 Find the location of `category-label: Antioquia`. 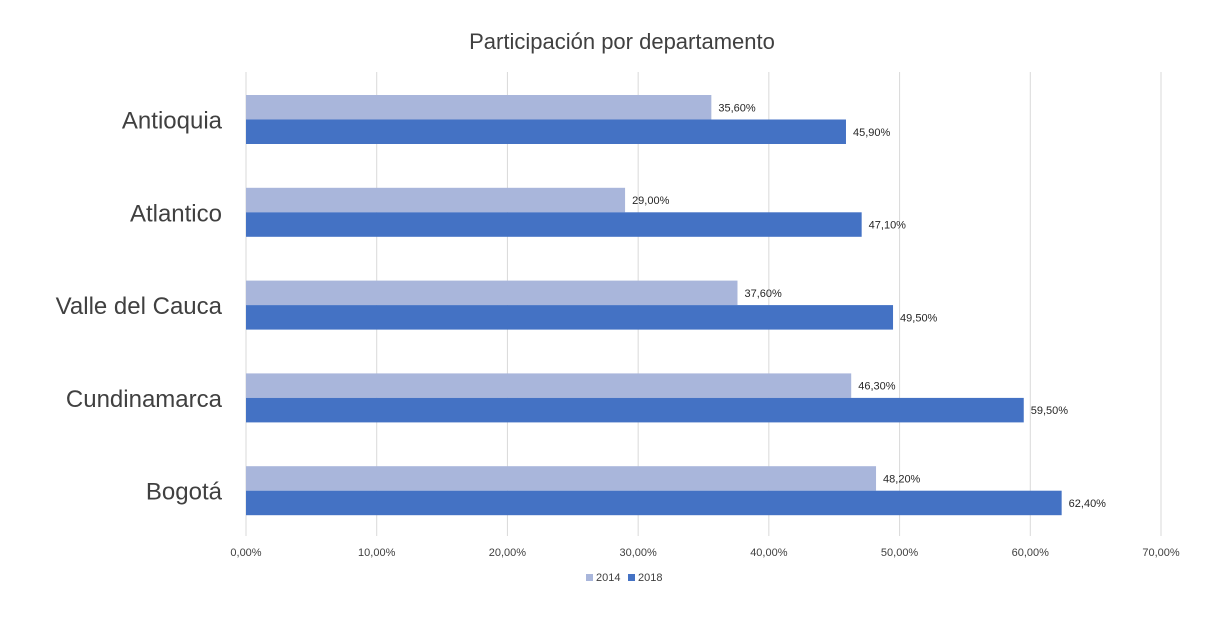

category-label: Antioquia is located at coordinates (172, 121).